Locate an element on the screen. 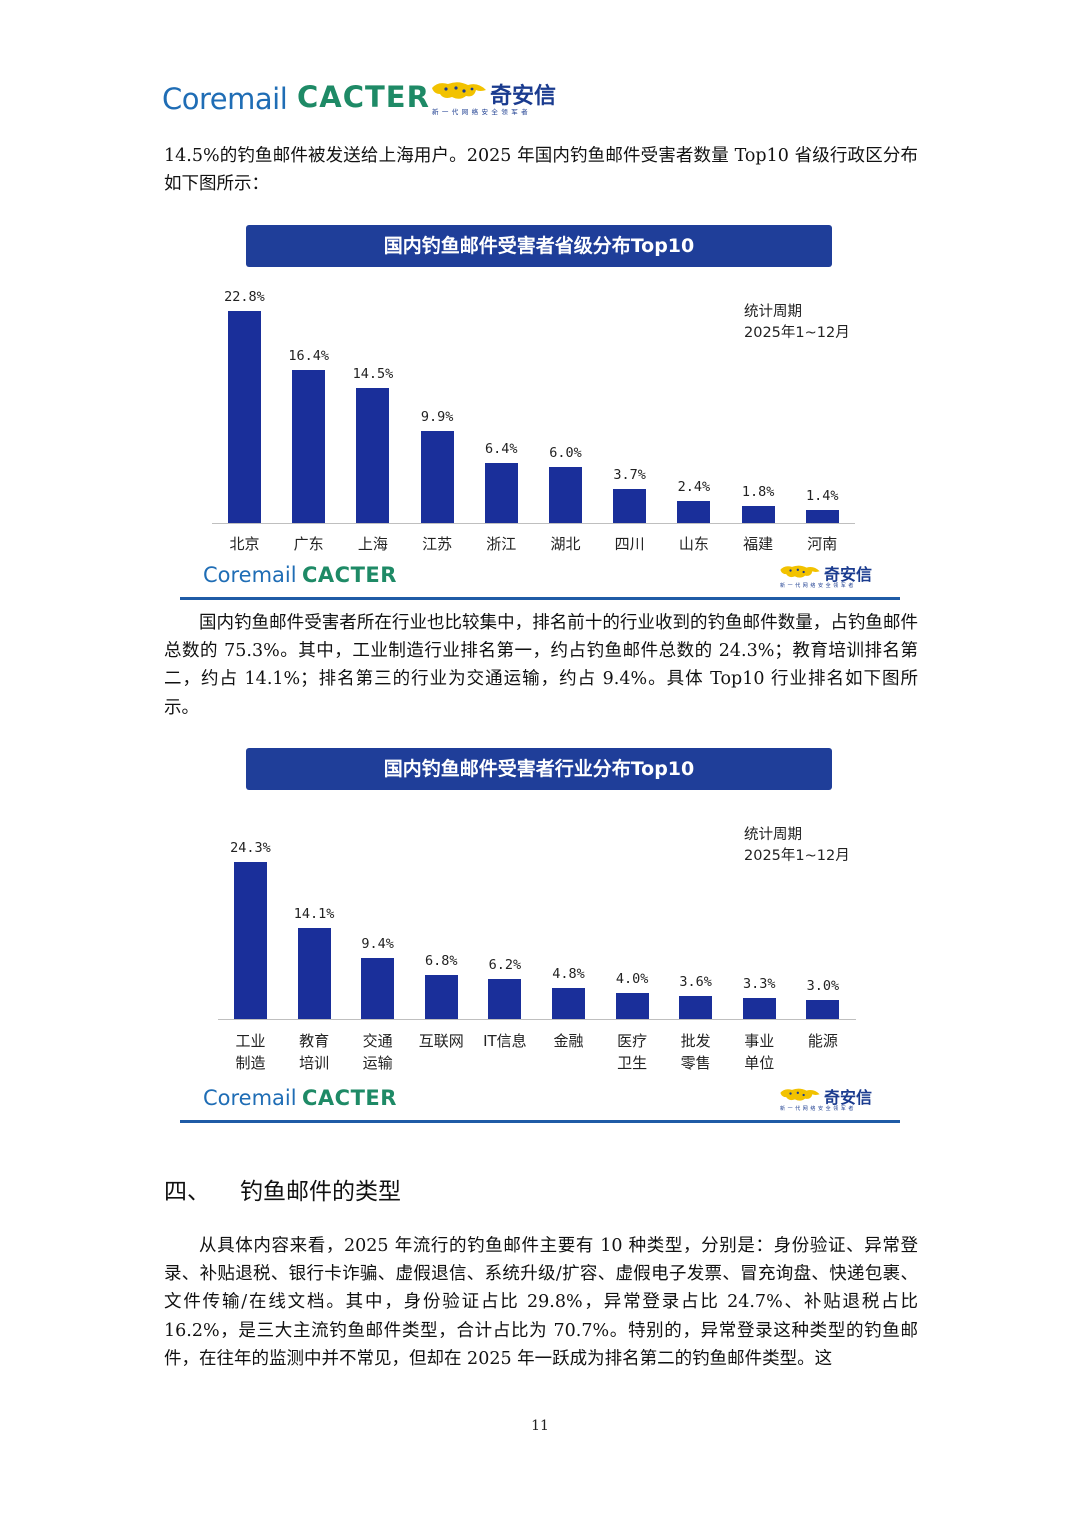 Image resolution: width=1080 pixels, height=1527 pixels. bar-value-label: 14.5% is located at coordinates (373, 374).